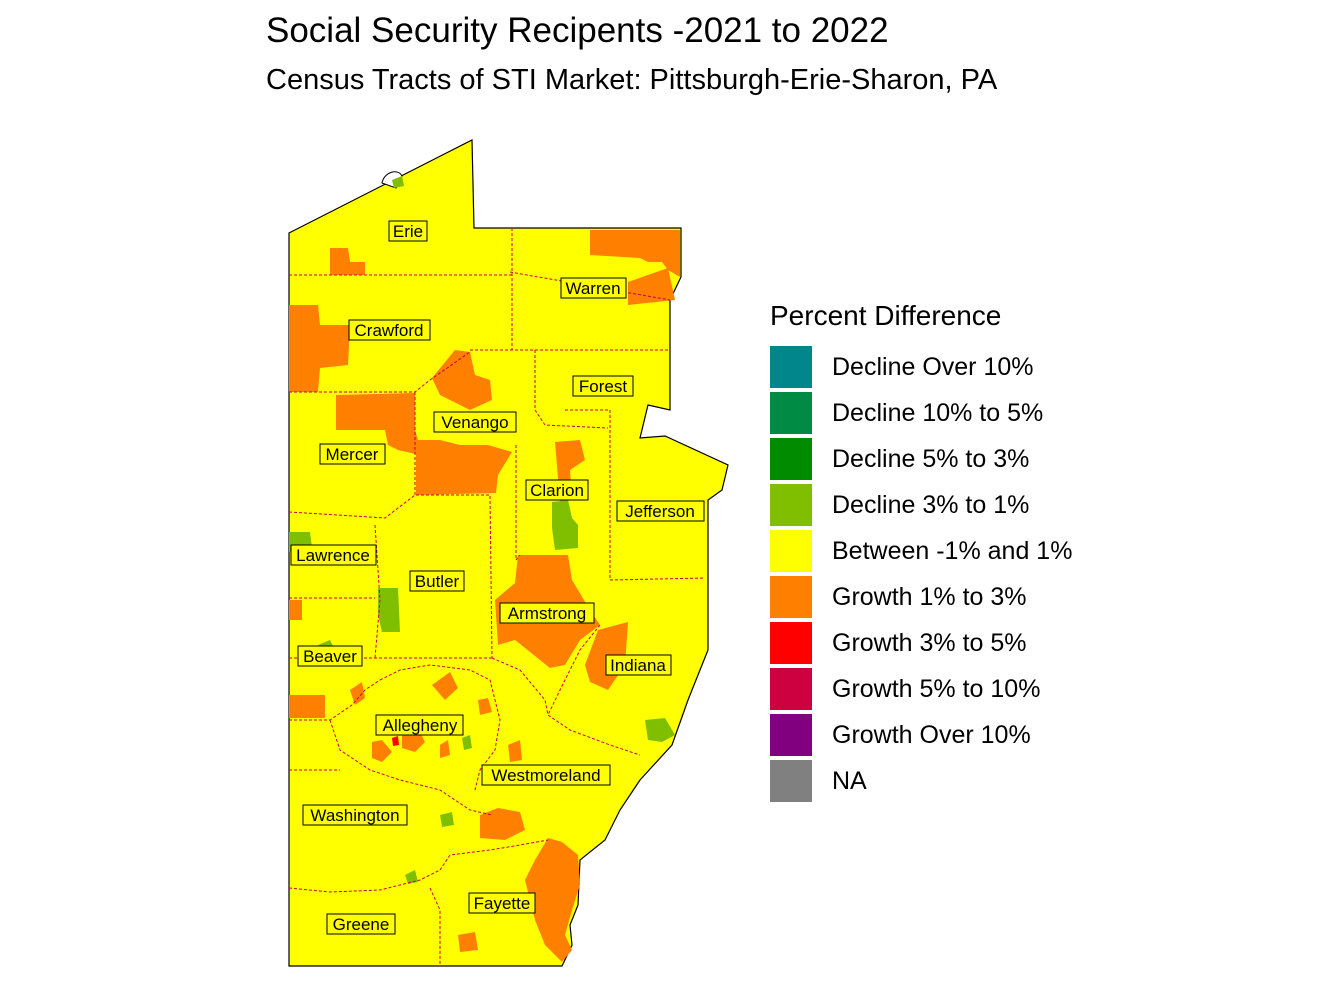 The height and width of the screenshot is (1008, 1344). I want to click on legend-item: Growth Over 10%, so click(921, 735).